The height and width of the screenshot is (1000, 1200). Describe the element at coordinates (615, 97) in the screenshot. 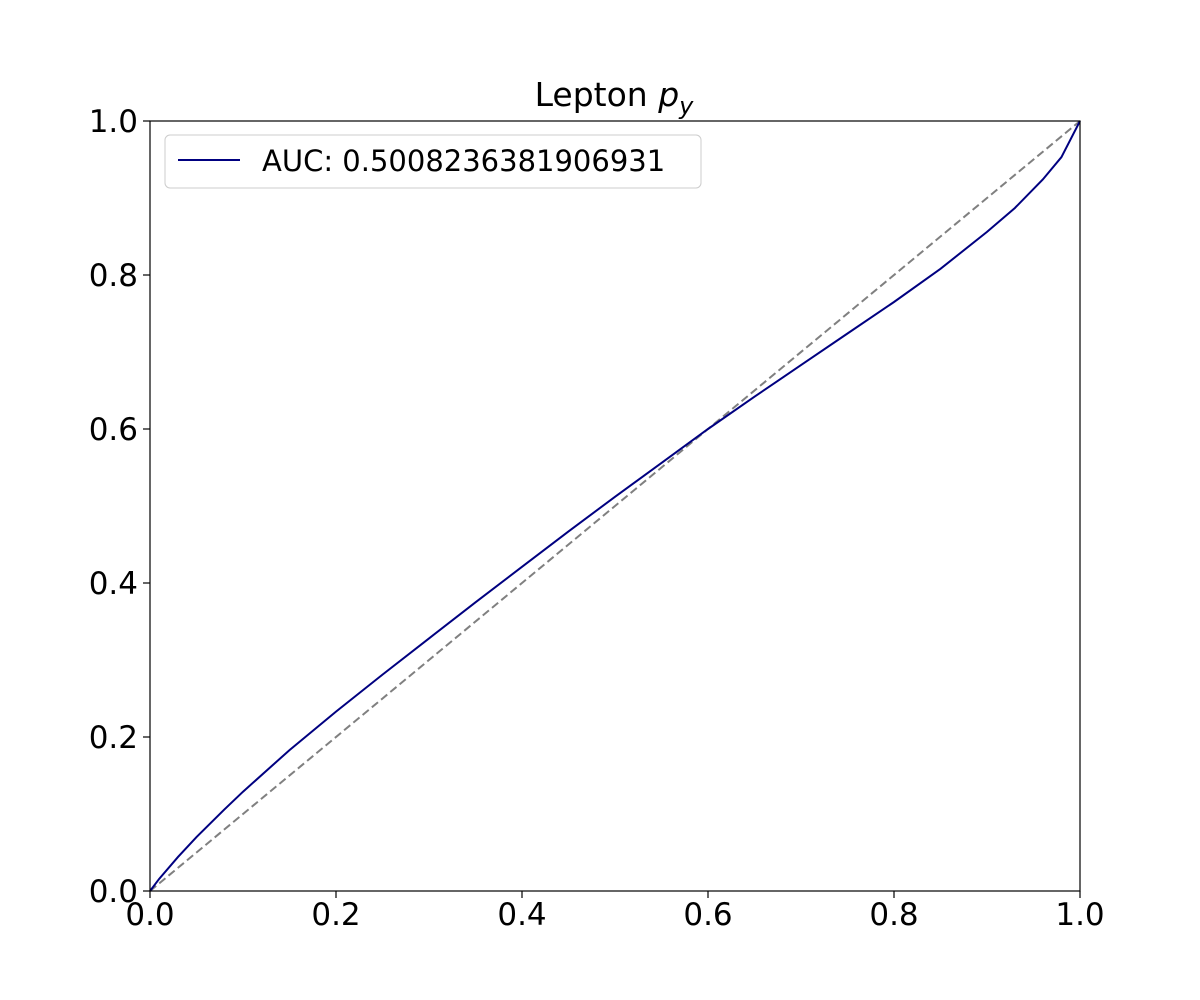

I see `chart-title: Lepton py` at that location.